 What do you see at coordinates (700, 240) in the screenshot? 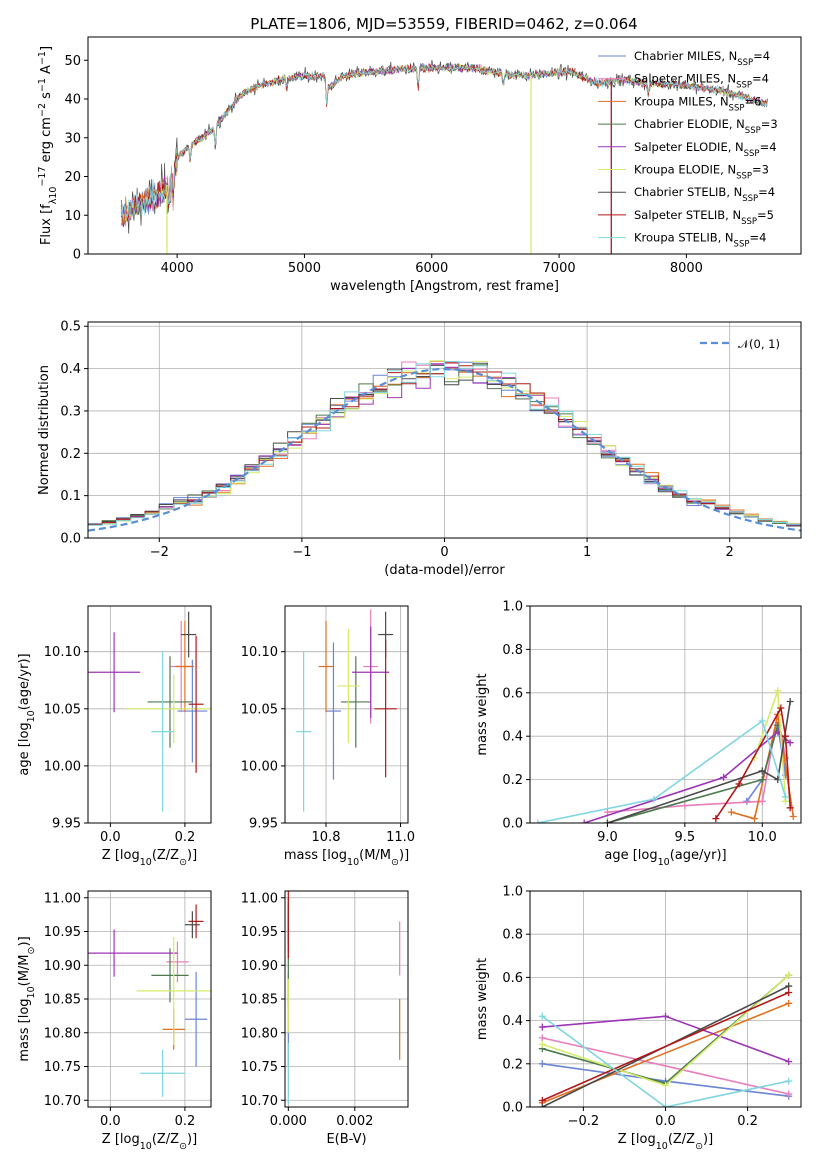
I see `legend-label: Kroupa STELIB, NSSP=4` at bounding box center [700, 240].